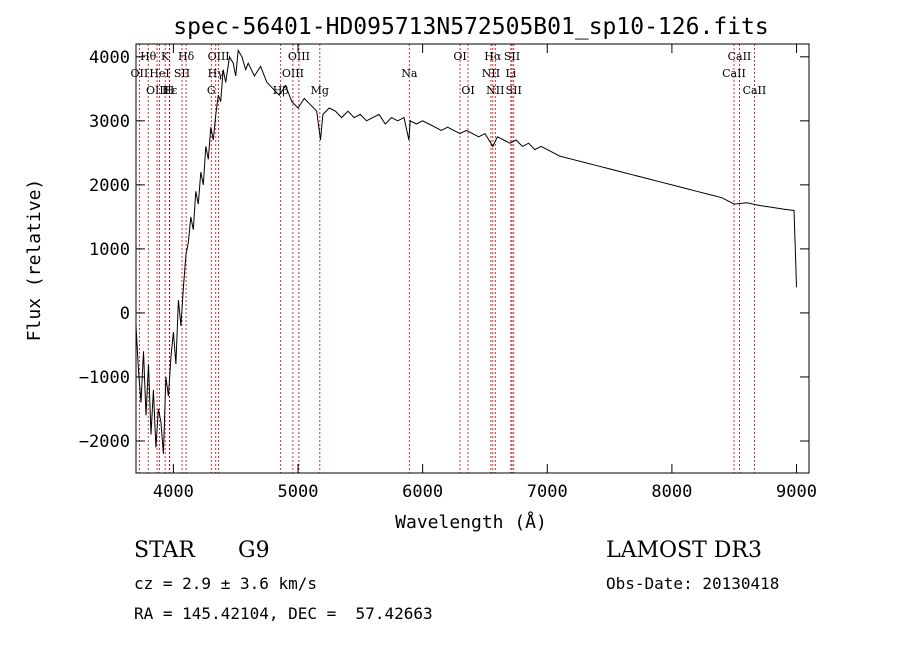 This screenshot has width=900, height=649. What do you see at coordinates (693, 583) in the screenshot?
I see `observation-date: Obs-Date: 20130418` at bounding box center [693, 583].